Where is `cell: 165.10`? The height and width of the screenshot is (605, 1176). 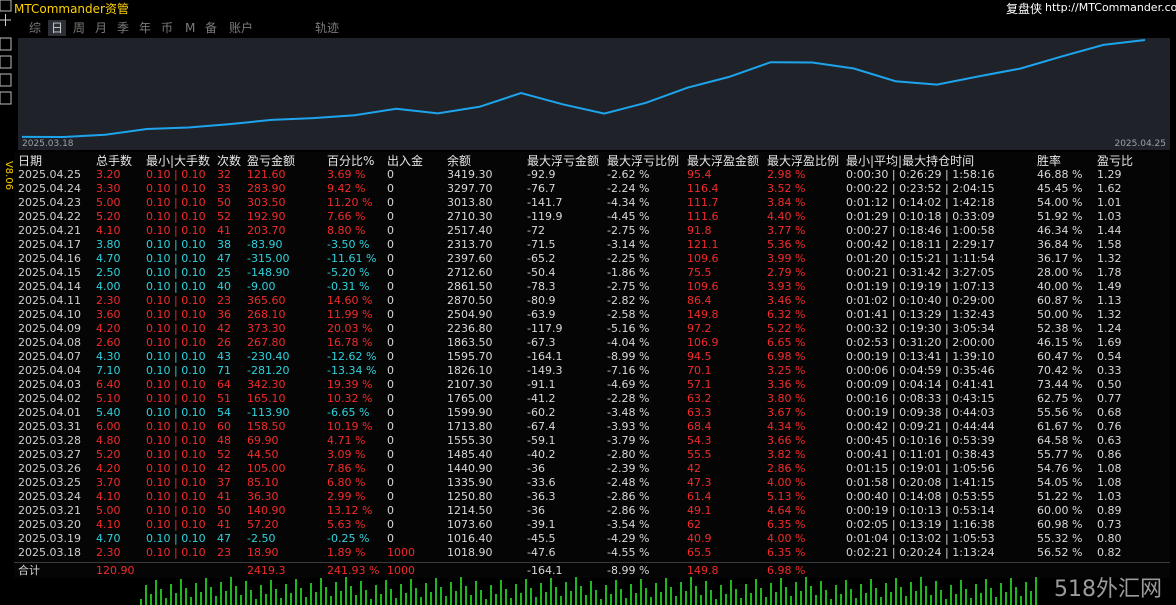
cell: 165.10 is located at coordinates (266, 398).